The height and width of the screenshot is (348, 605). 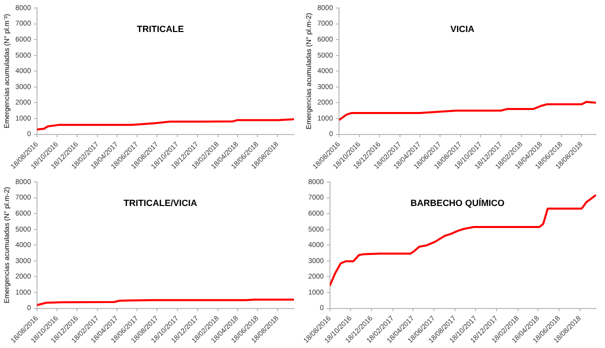 What do you see at coordinates (462, 29) in the screenshot?
I see `text: VICIA` at bounding box center [462, 29].